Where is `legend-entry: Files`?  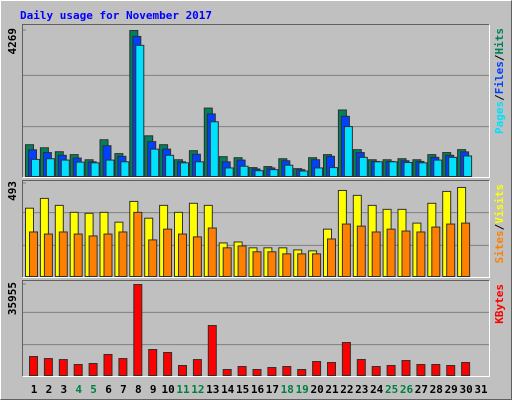
legend-entry: Files is located at coordinates (499, 77).